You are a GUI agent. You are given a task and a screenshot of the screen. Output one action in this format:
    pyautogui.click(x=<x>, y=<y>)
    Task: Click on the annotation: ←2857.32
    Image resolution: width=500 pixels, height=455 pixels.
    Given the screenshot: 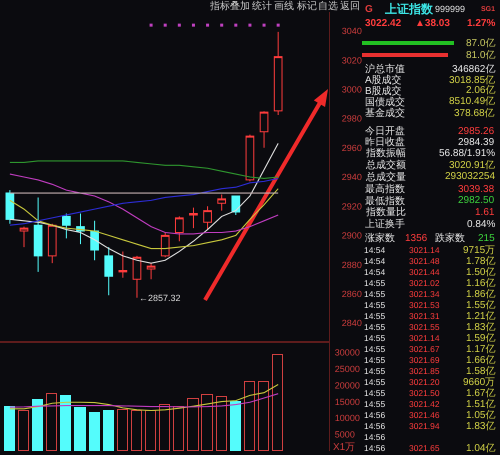 What is the action you would take?
    pyautogui.click(x=160, y=298)
    